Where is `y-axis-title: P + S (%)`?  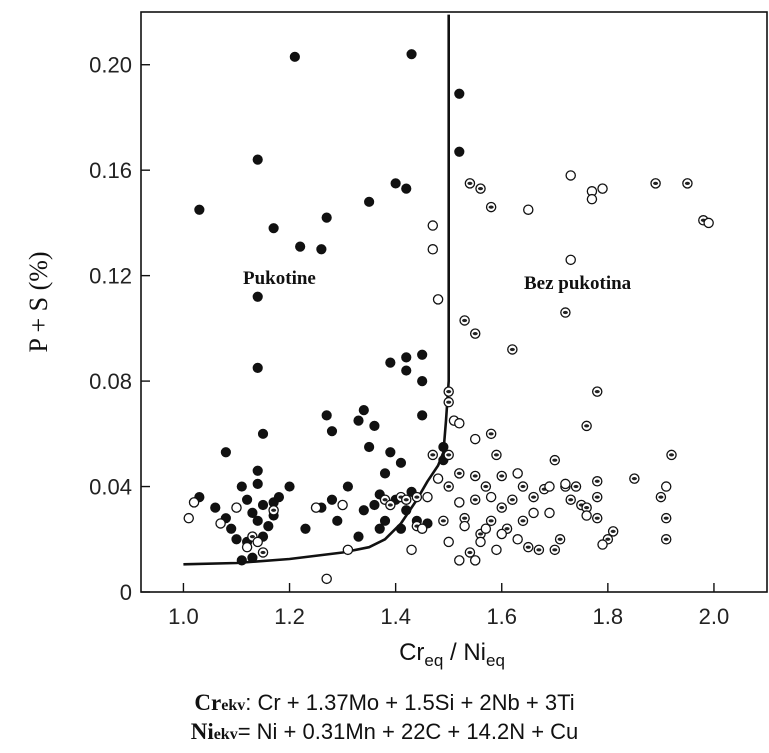 y-axis-title: P + S (%) is located at coordinates (38, 301).